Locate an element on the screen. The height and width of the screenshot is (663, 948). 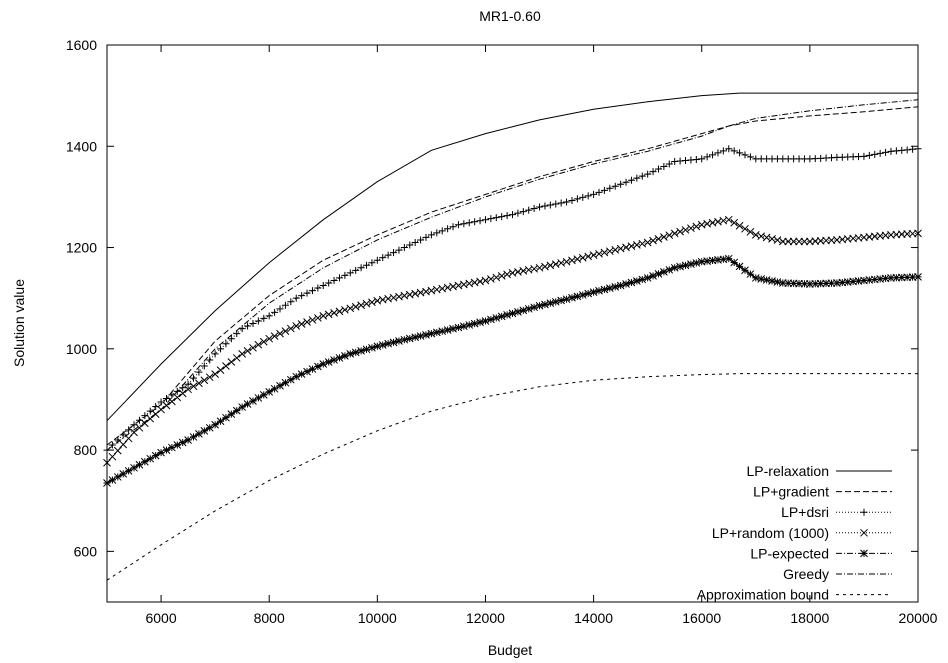
y-tick-label: 600 is located at coordinates (86, 551).